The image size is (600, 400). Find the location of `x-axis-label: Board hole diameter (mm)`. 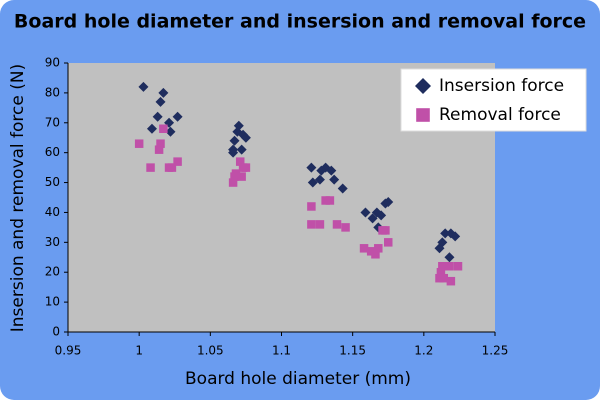

x-axis-label: Board hole diameter (mm) is located at coordinates (298, 379).